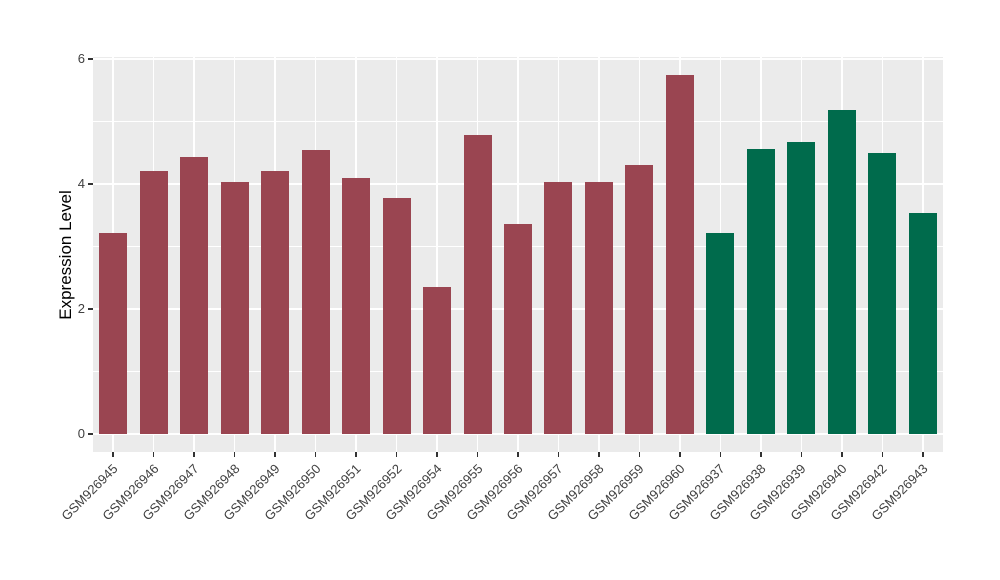  I want to click on bar-GSM926943, so click(922, 323).